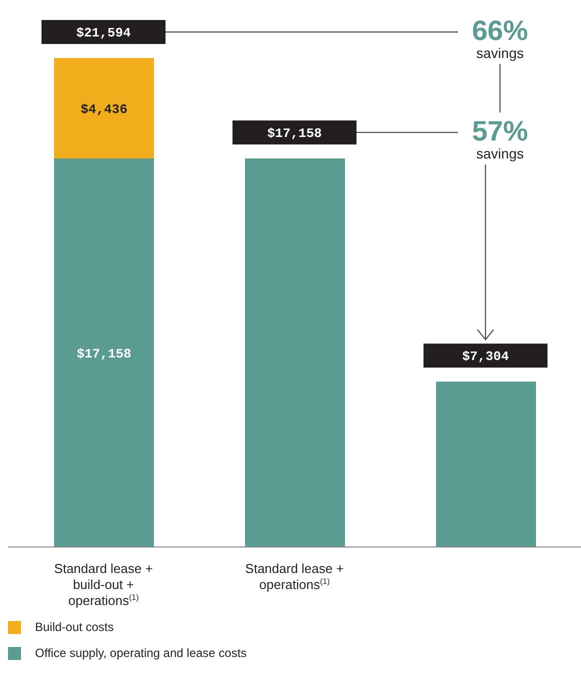 The image size is (581, 686). I want to click on legend-label: Office supply, operating and lease costs, so click(141, 653).